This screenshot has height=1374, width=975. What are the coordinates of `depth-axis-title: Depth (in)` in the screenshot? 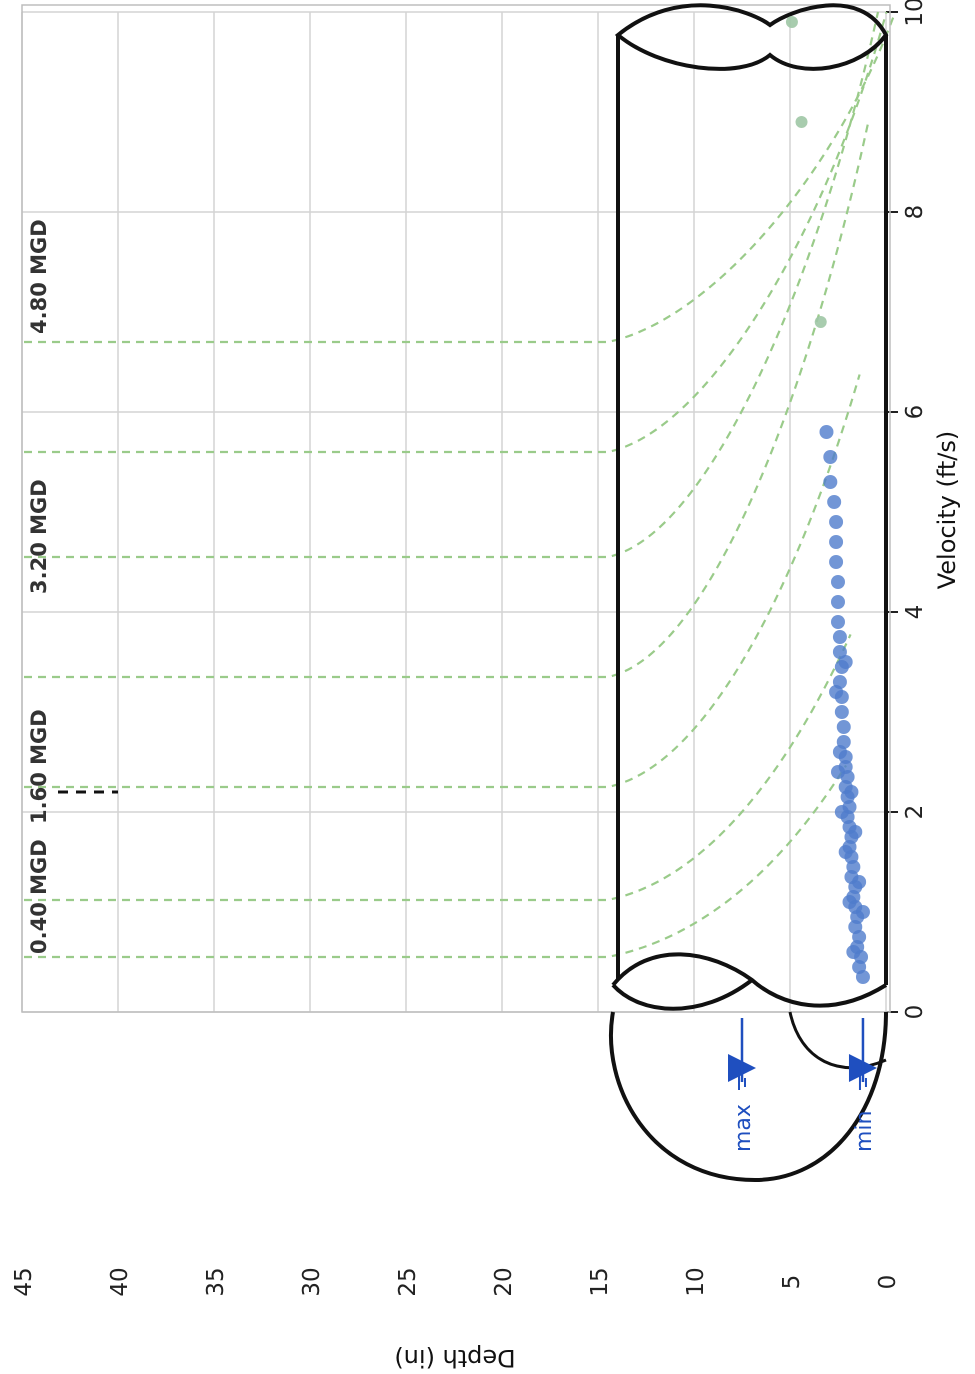 It's located at (454, 1358).